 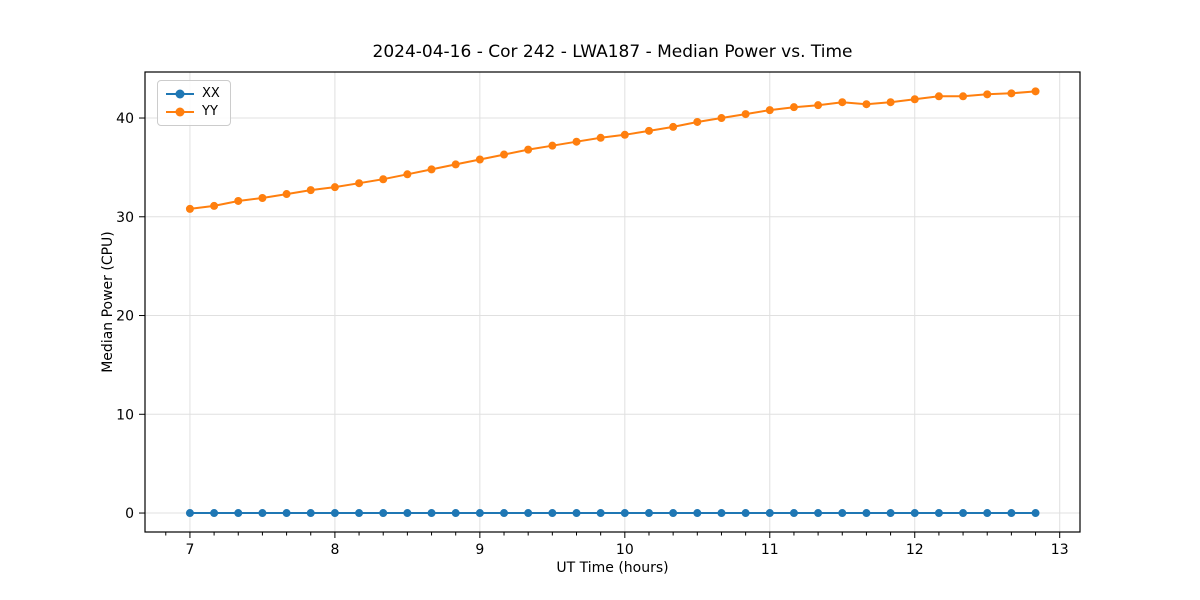 What do you see at coordinates (125, 415) in the screenshot?
I see `y-tick-label: 10` at bounding box center [125, 415].